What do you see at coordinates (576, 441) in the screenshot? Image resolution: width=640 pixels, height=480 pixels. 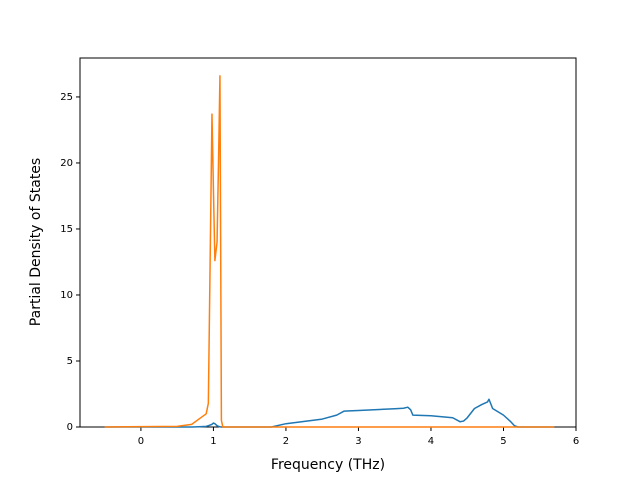 I see `x-tick-label: 6` at bounding box center [576, 441].